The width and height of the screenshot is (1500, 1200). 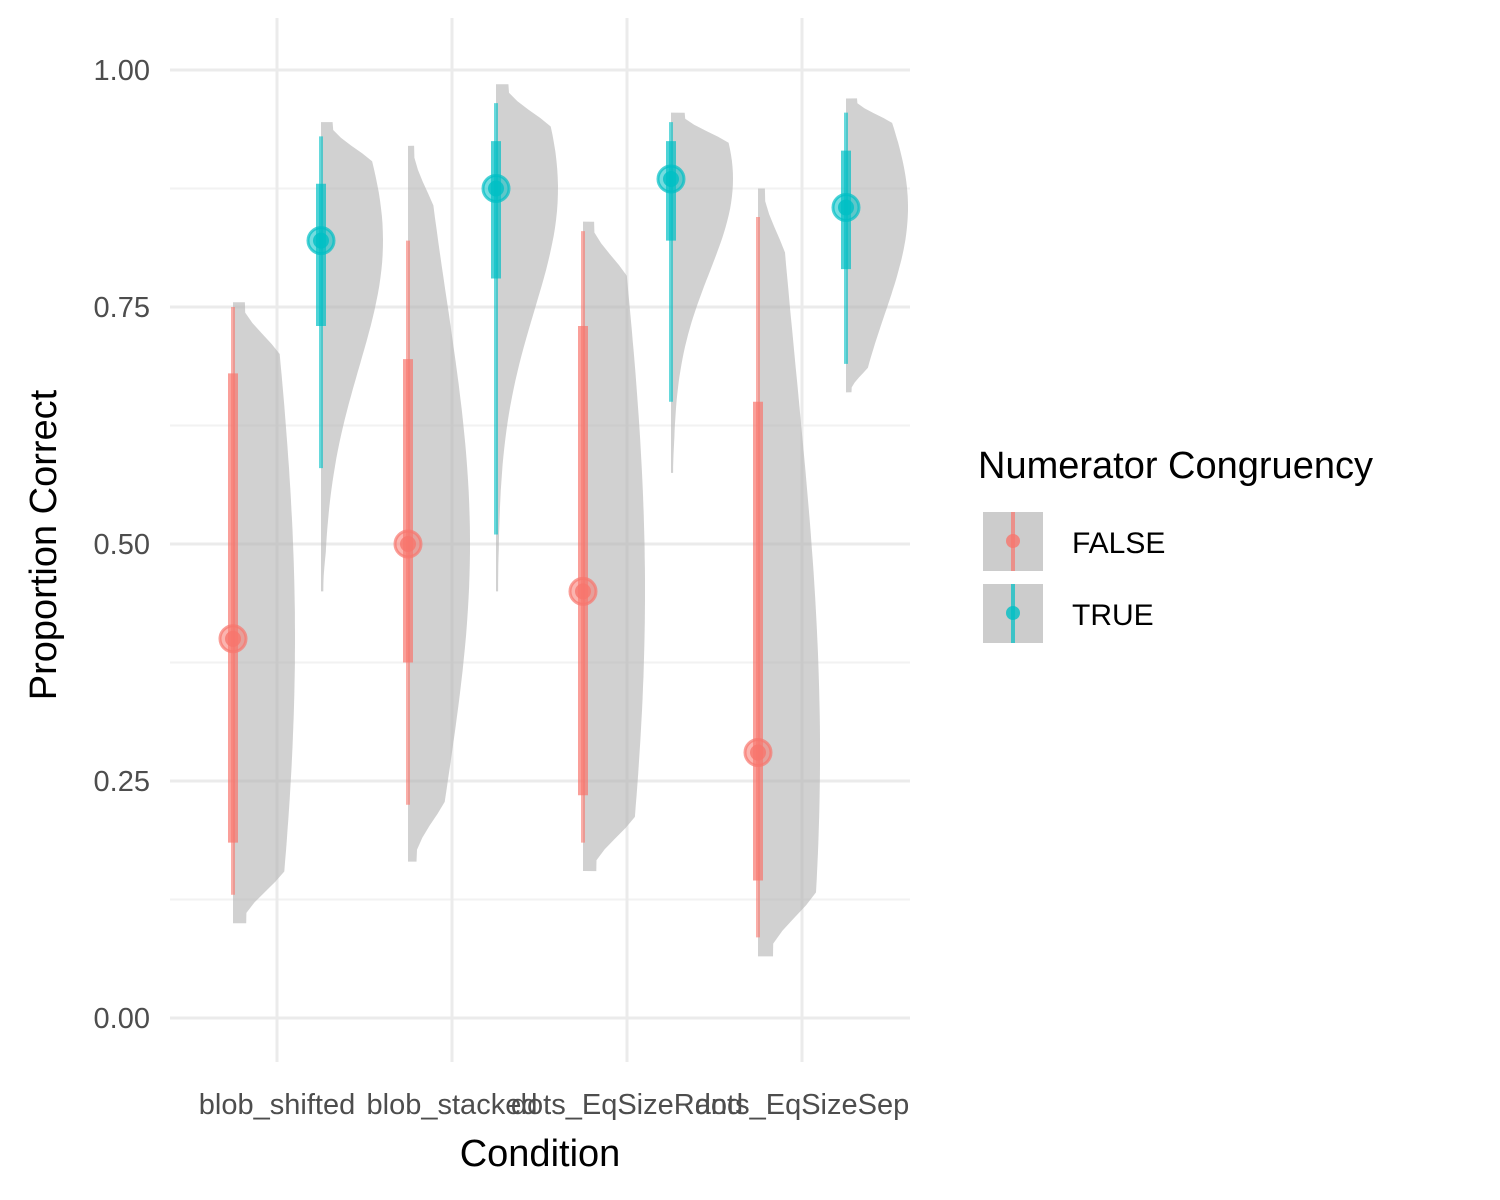 What do you see at coordinates (1113, 615) in the screenshot?
I see `legend-label: TRUE` at bounding box center [1113, 615].